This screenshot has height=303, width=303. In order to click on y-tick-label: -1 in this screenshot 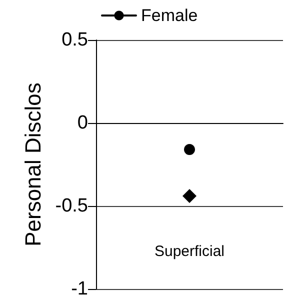, I will do `click(79, 289)`.